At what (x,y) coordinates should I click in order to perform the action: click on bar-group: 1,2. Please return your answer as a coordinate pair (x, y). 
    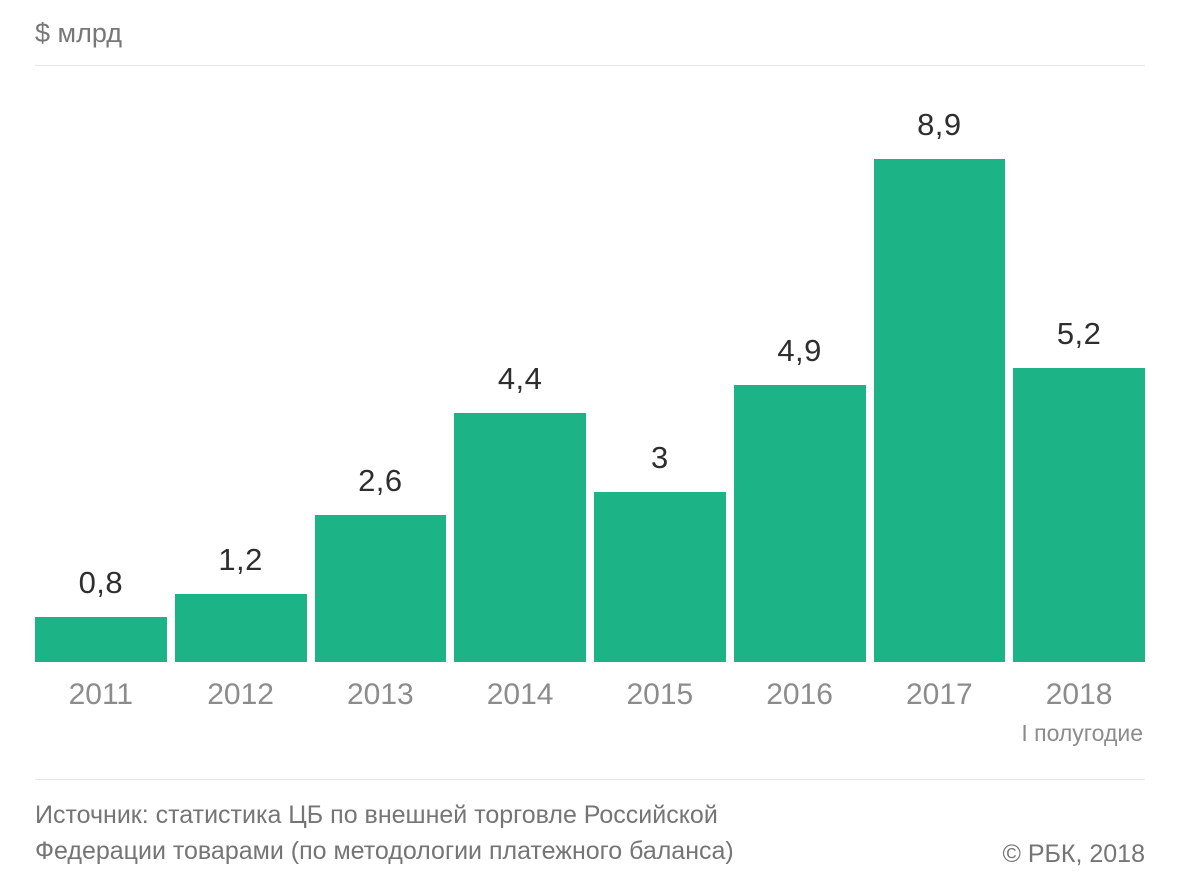
    Looking at the image, I should click on (240, 602).